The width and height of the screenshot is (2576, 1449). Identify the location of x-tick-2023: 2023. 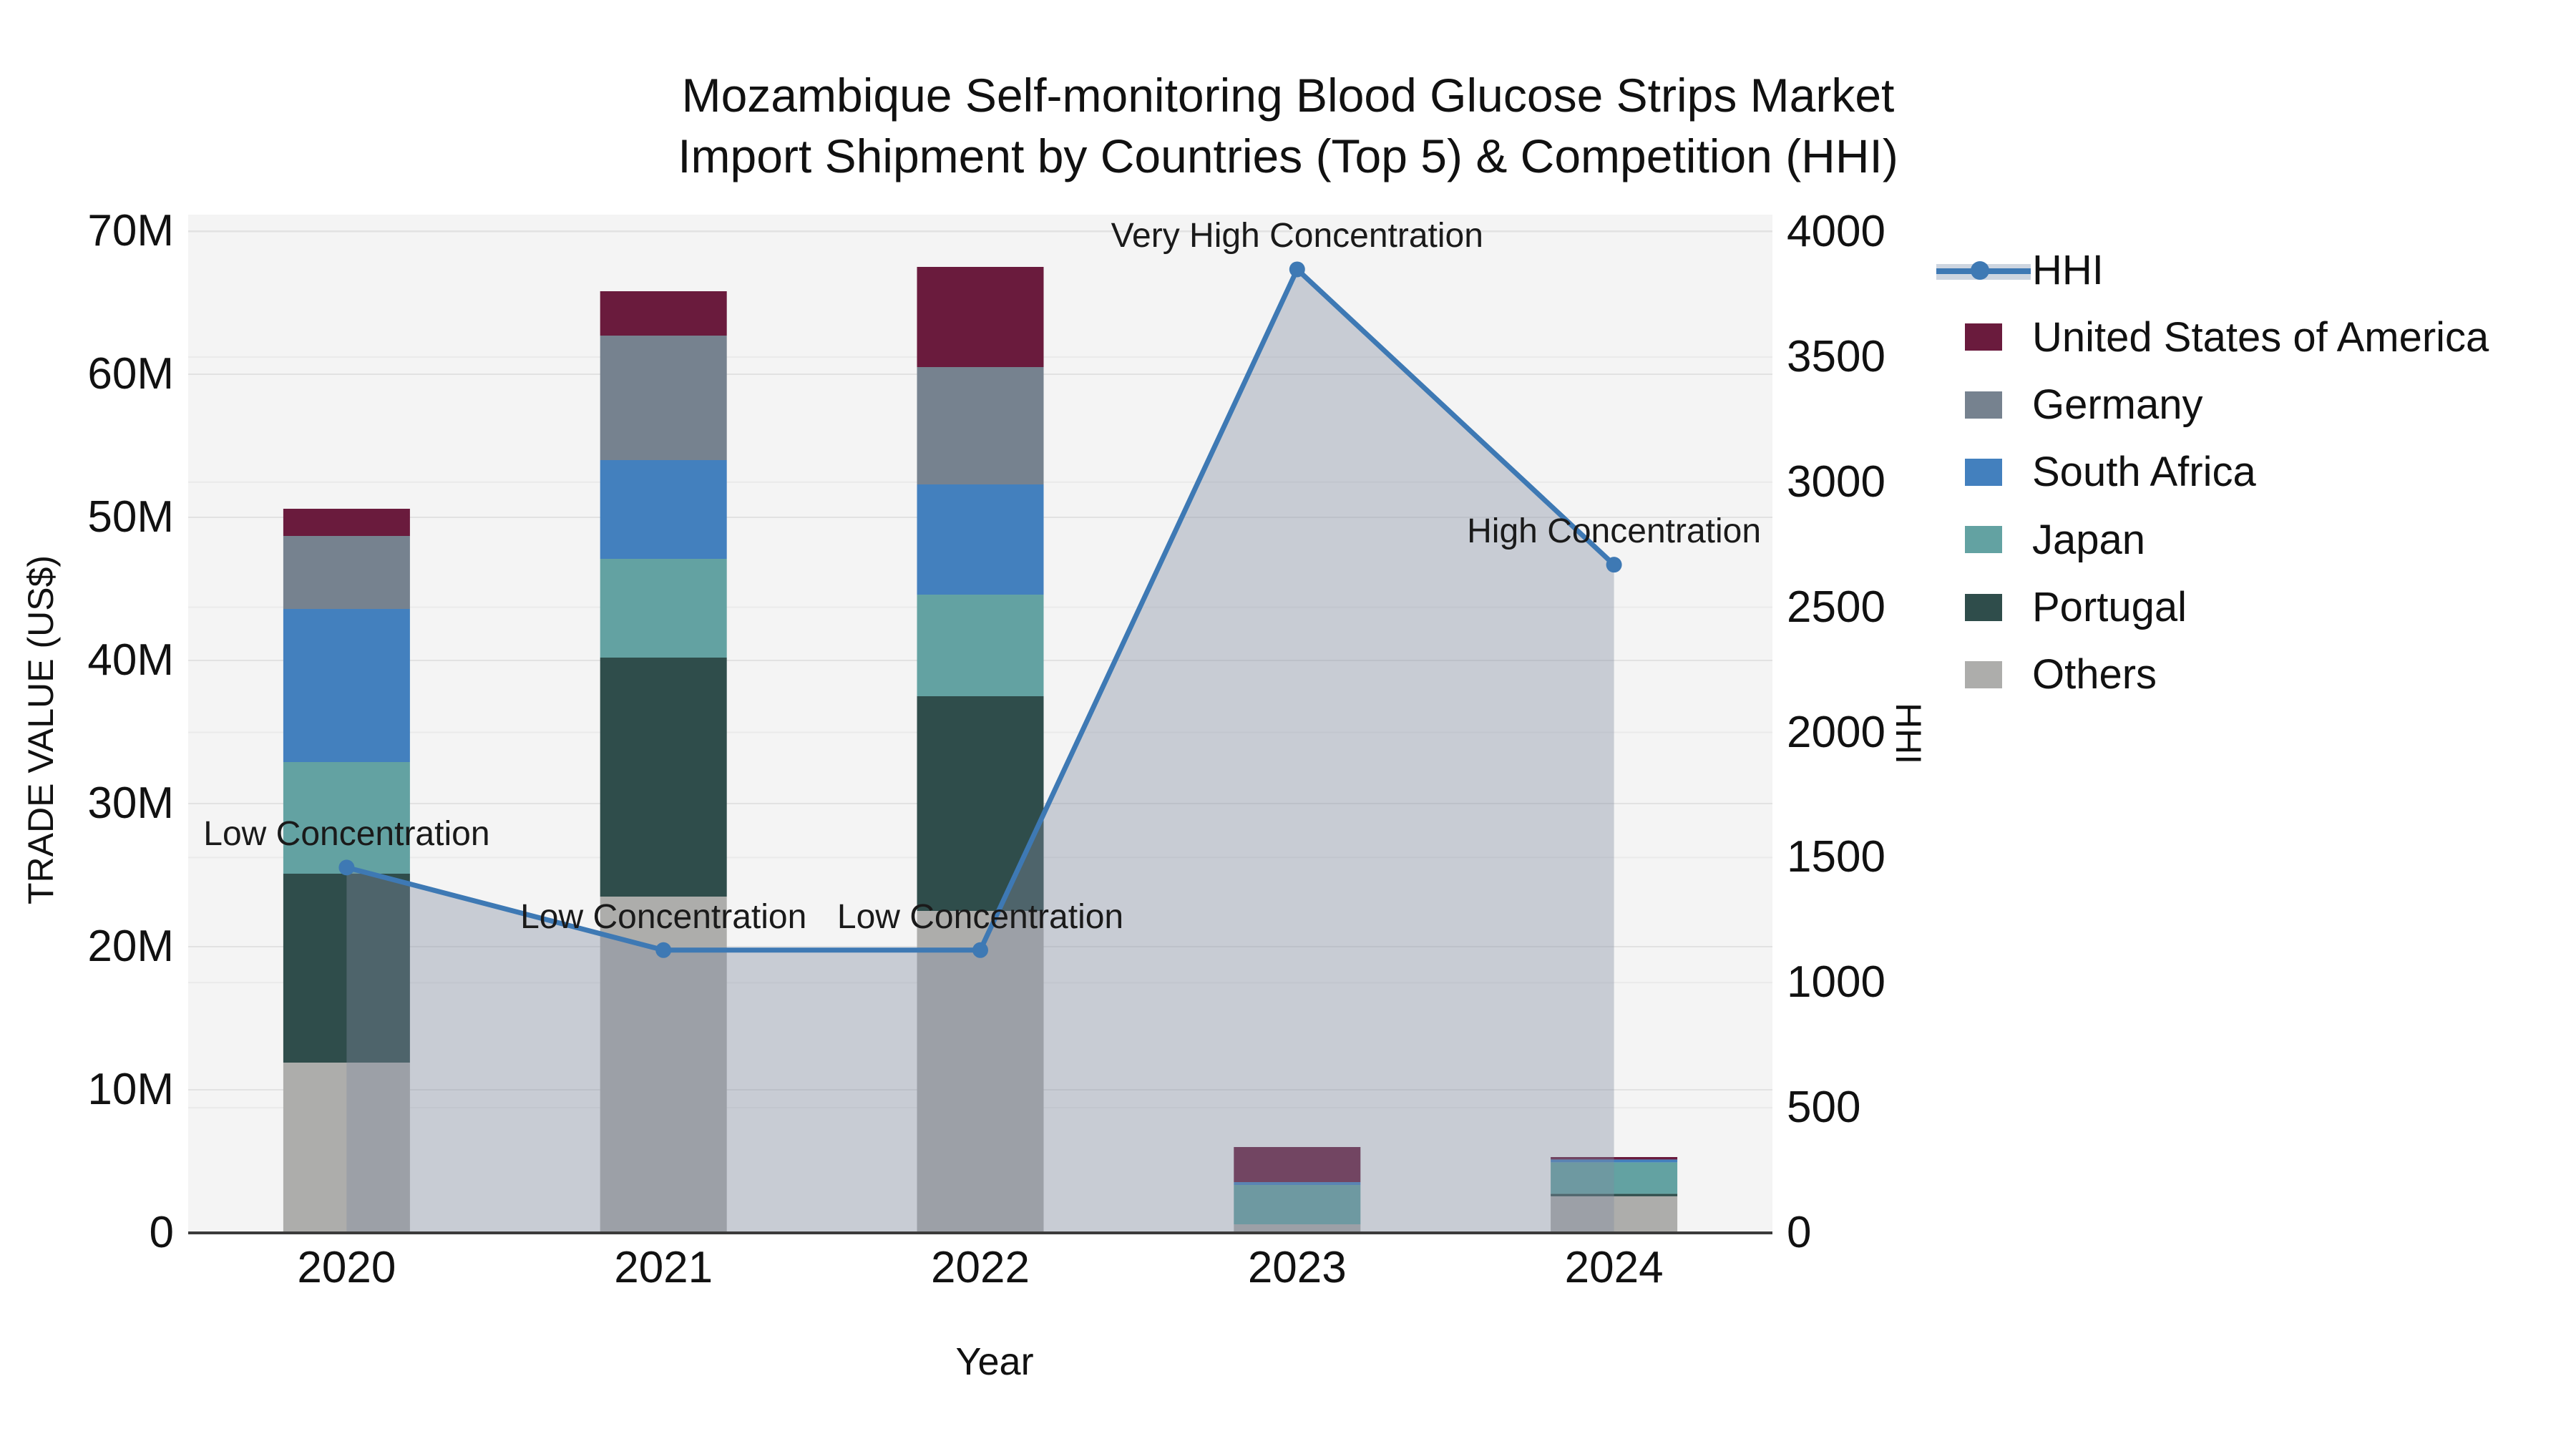
(1297, 1267).